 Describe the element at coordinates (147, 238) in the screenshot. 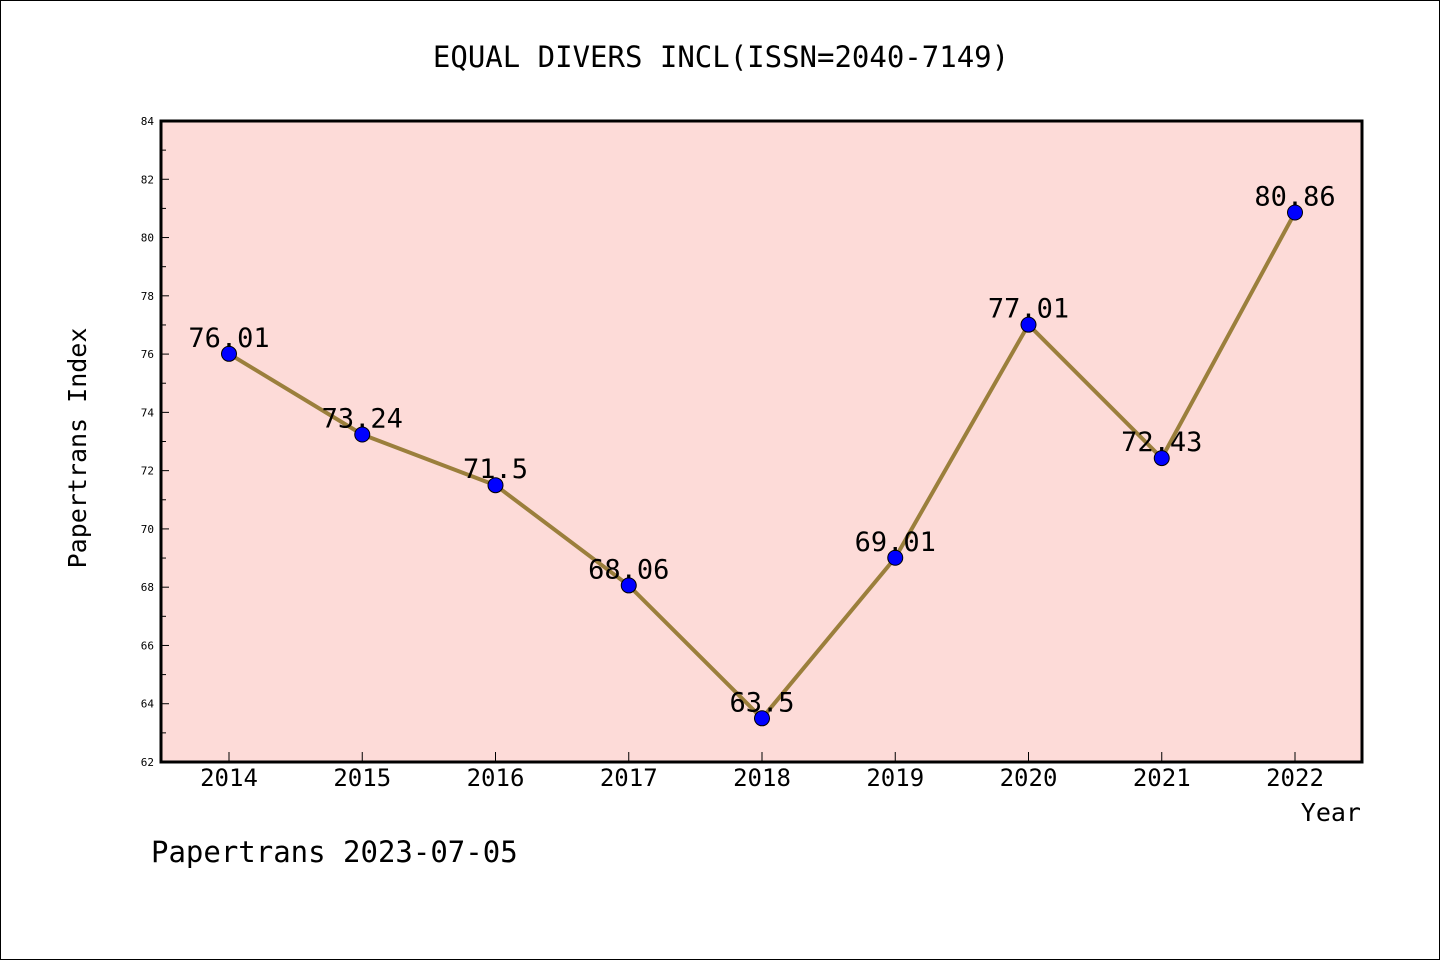

I see `y-tick-label: 80` at that location.